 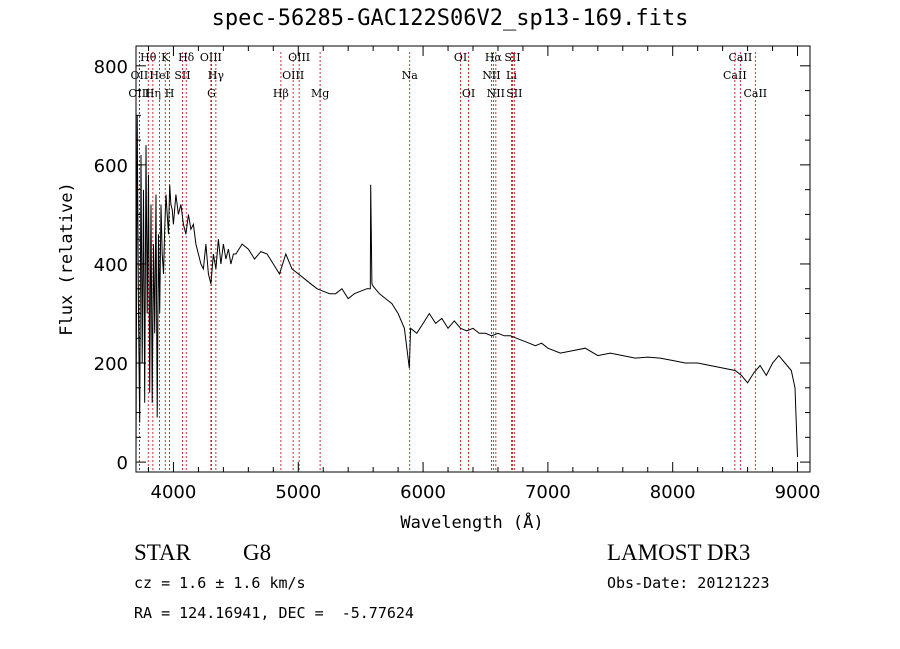 What do you see at coordinates (257, 552) in the screenshot?
I see `object-subclass: G8` at bounding box center [257, 552].